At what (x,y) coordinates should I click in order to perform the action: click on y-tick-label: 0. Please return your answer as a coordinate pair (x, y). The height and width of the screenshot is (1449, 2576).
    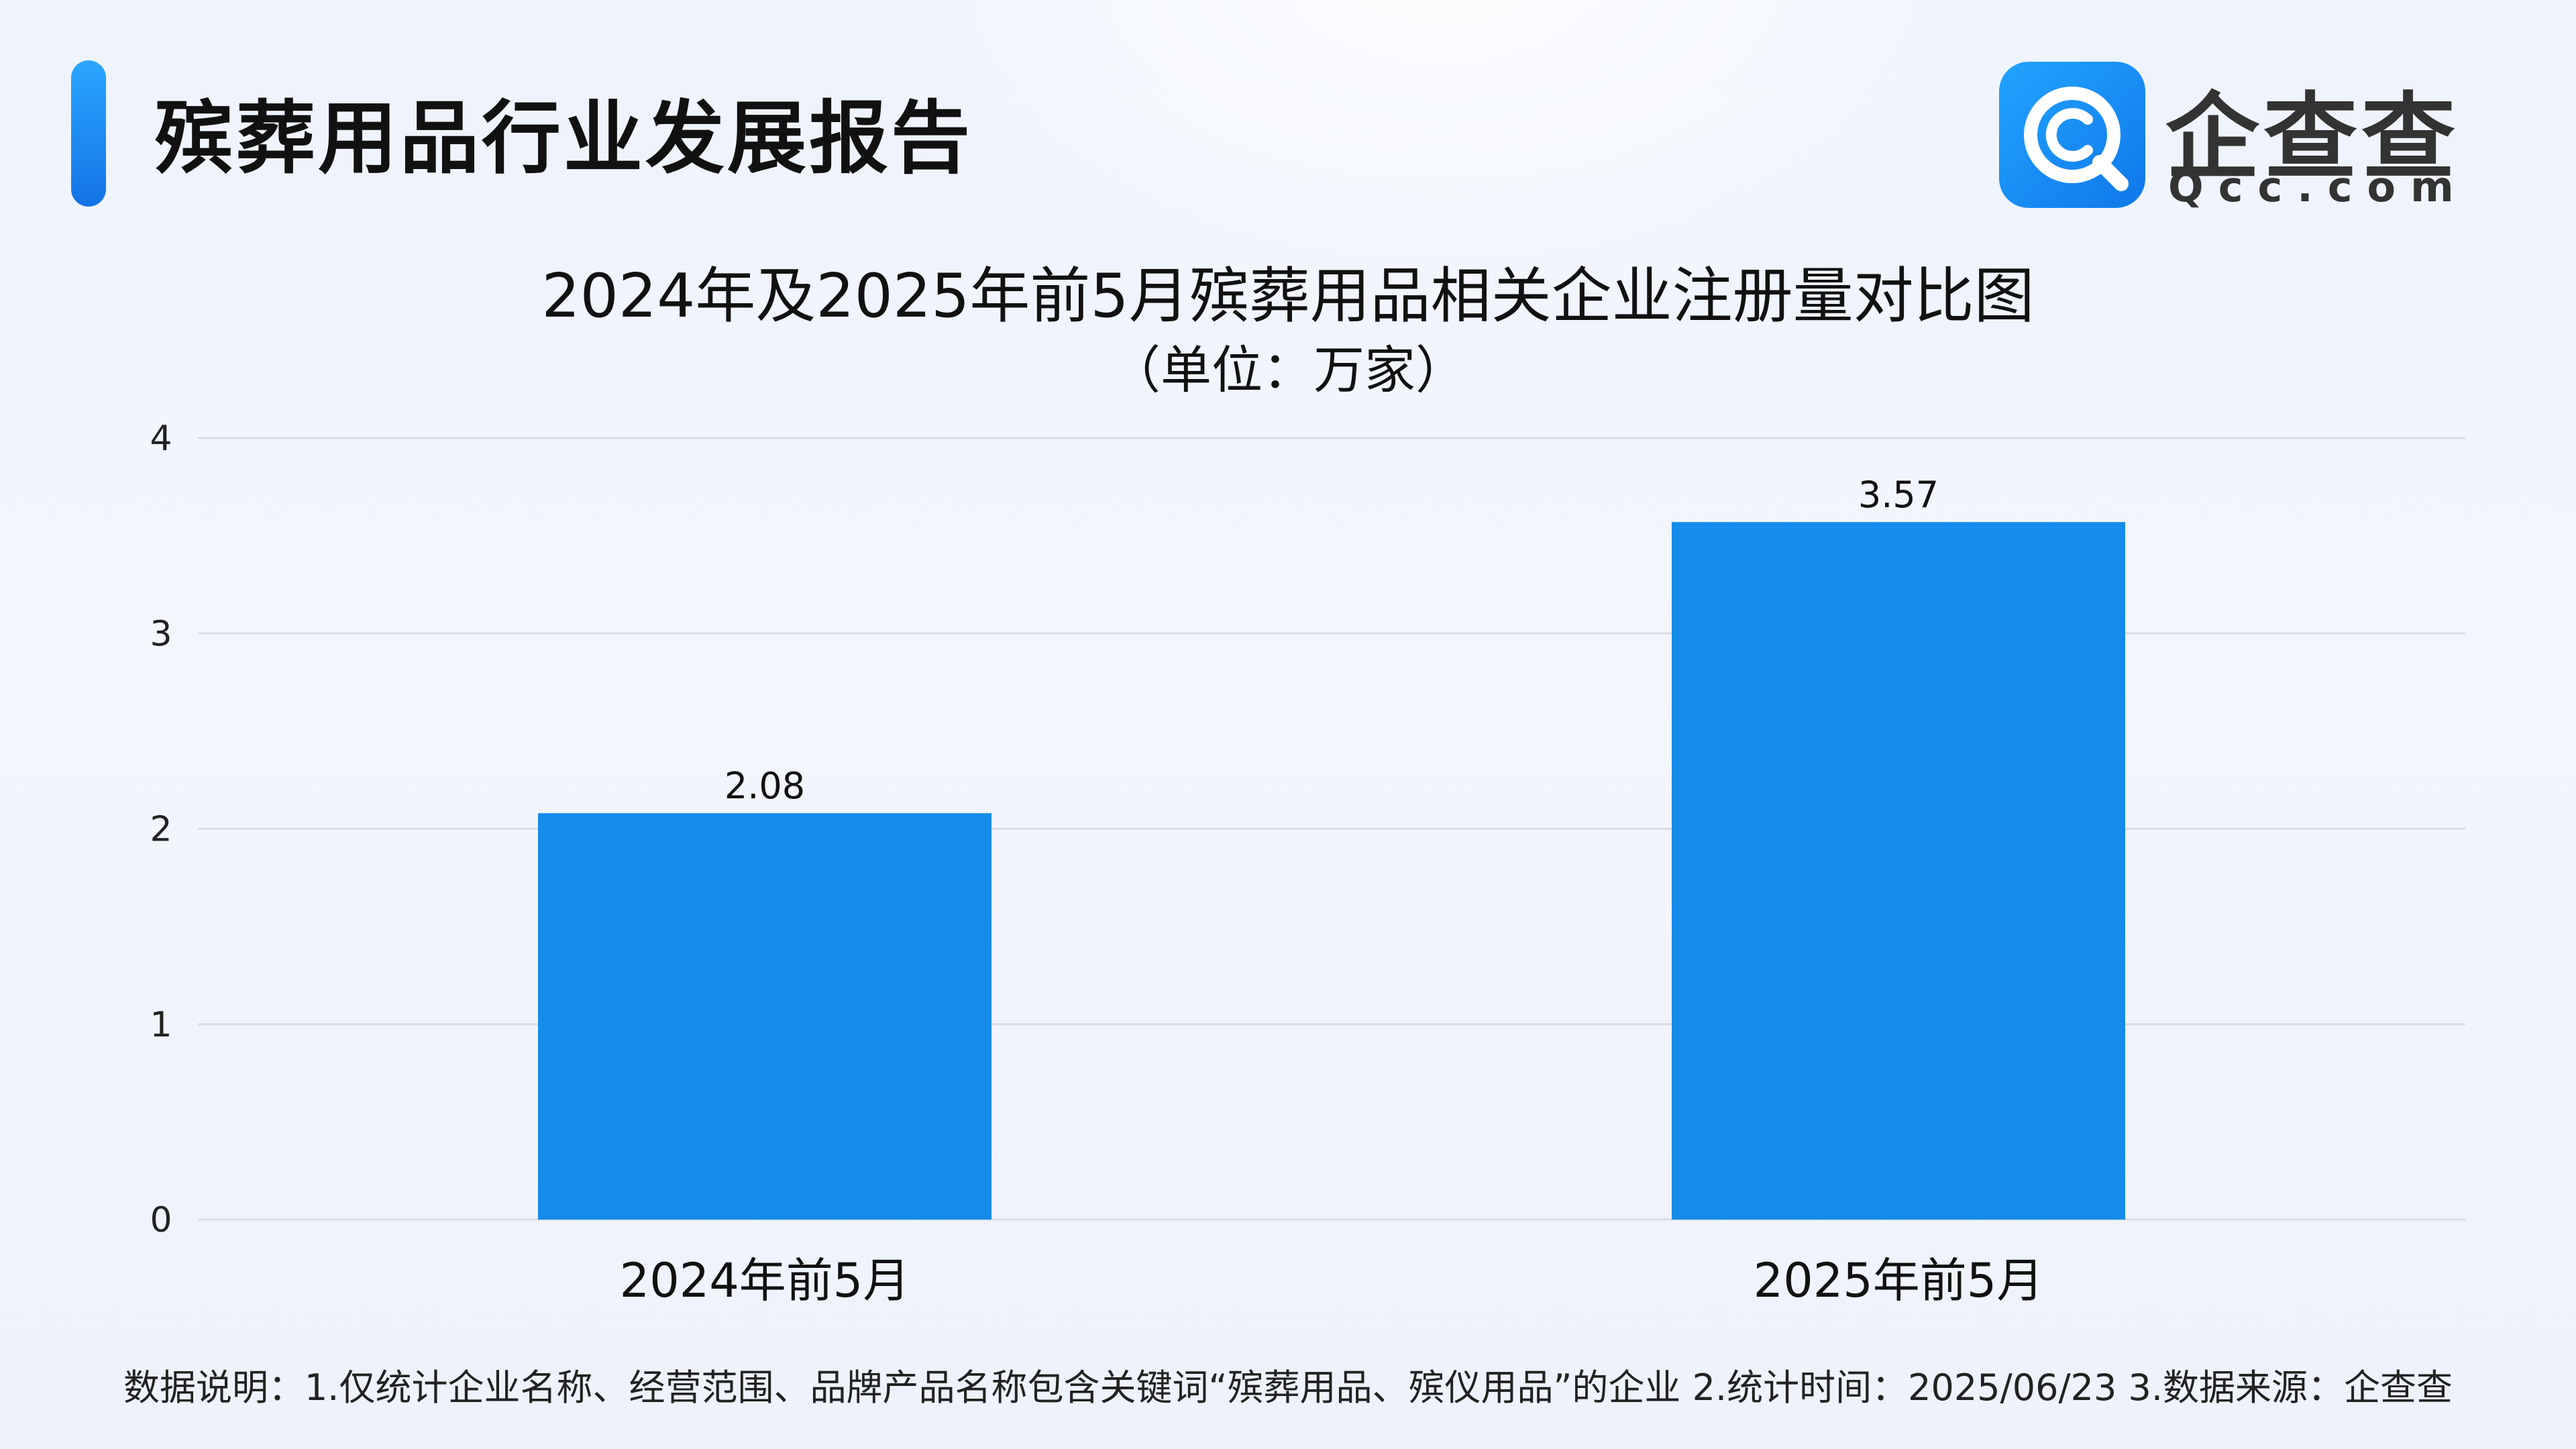
    Looking at the image, I should click on (161, 1220).